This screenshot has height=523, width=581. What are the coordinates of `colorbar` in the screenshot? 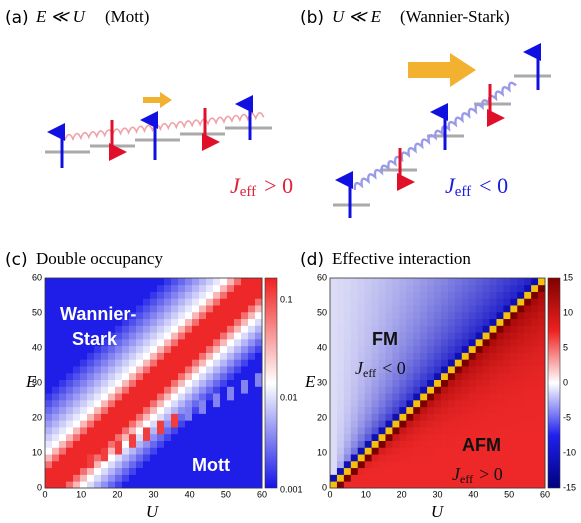 It's located at (271, 383).